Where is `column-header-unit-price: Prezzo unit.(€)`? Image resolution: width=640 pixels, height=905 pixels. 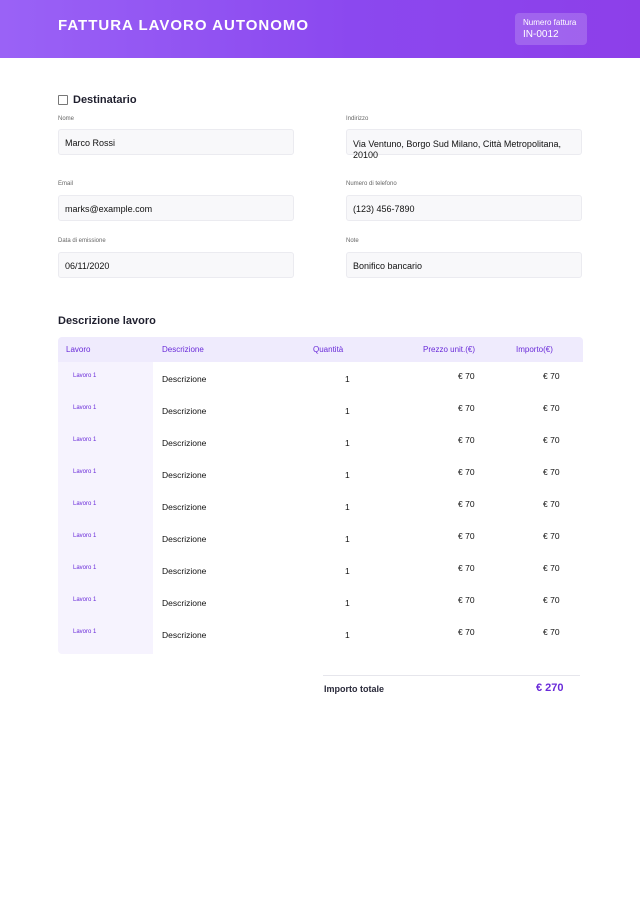 column-header-unit-price: Prezzo unit.(€) is located at coordinates (449, 349).